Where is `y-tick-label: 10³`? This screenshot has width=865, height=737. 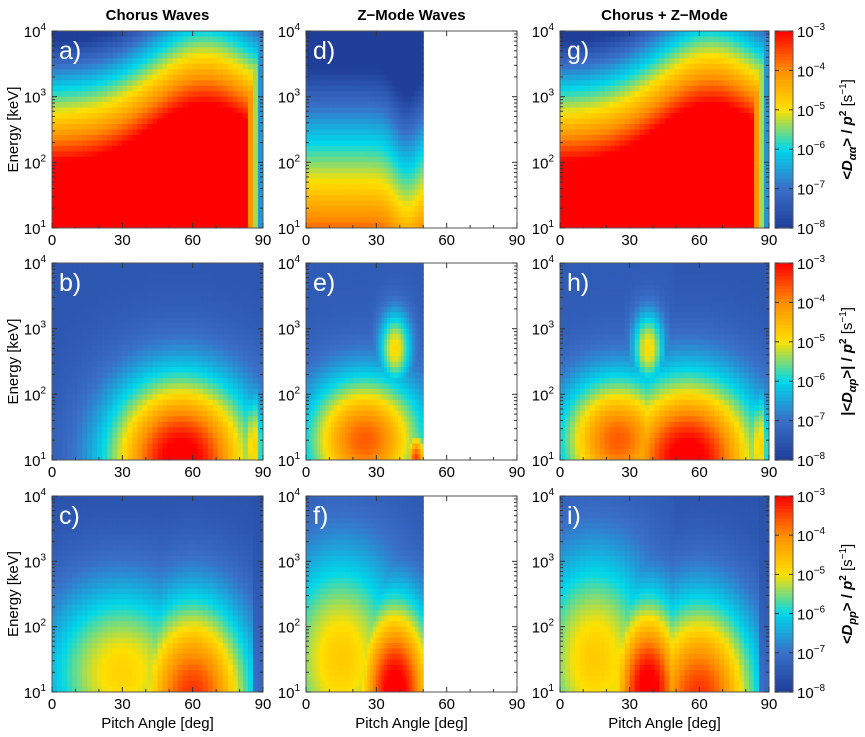 y-tick-label: 10³ is located at coordinates (543, 97).